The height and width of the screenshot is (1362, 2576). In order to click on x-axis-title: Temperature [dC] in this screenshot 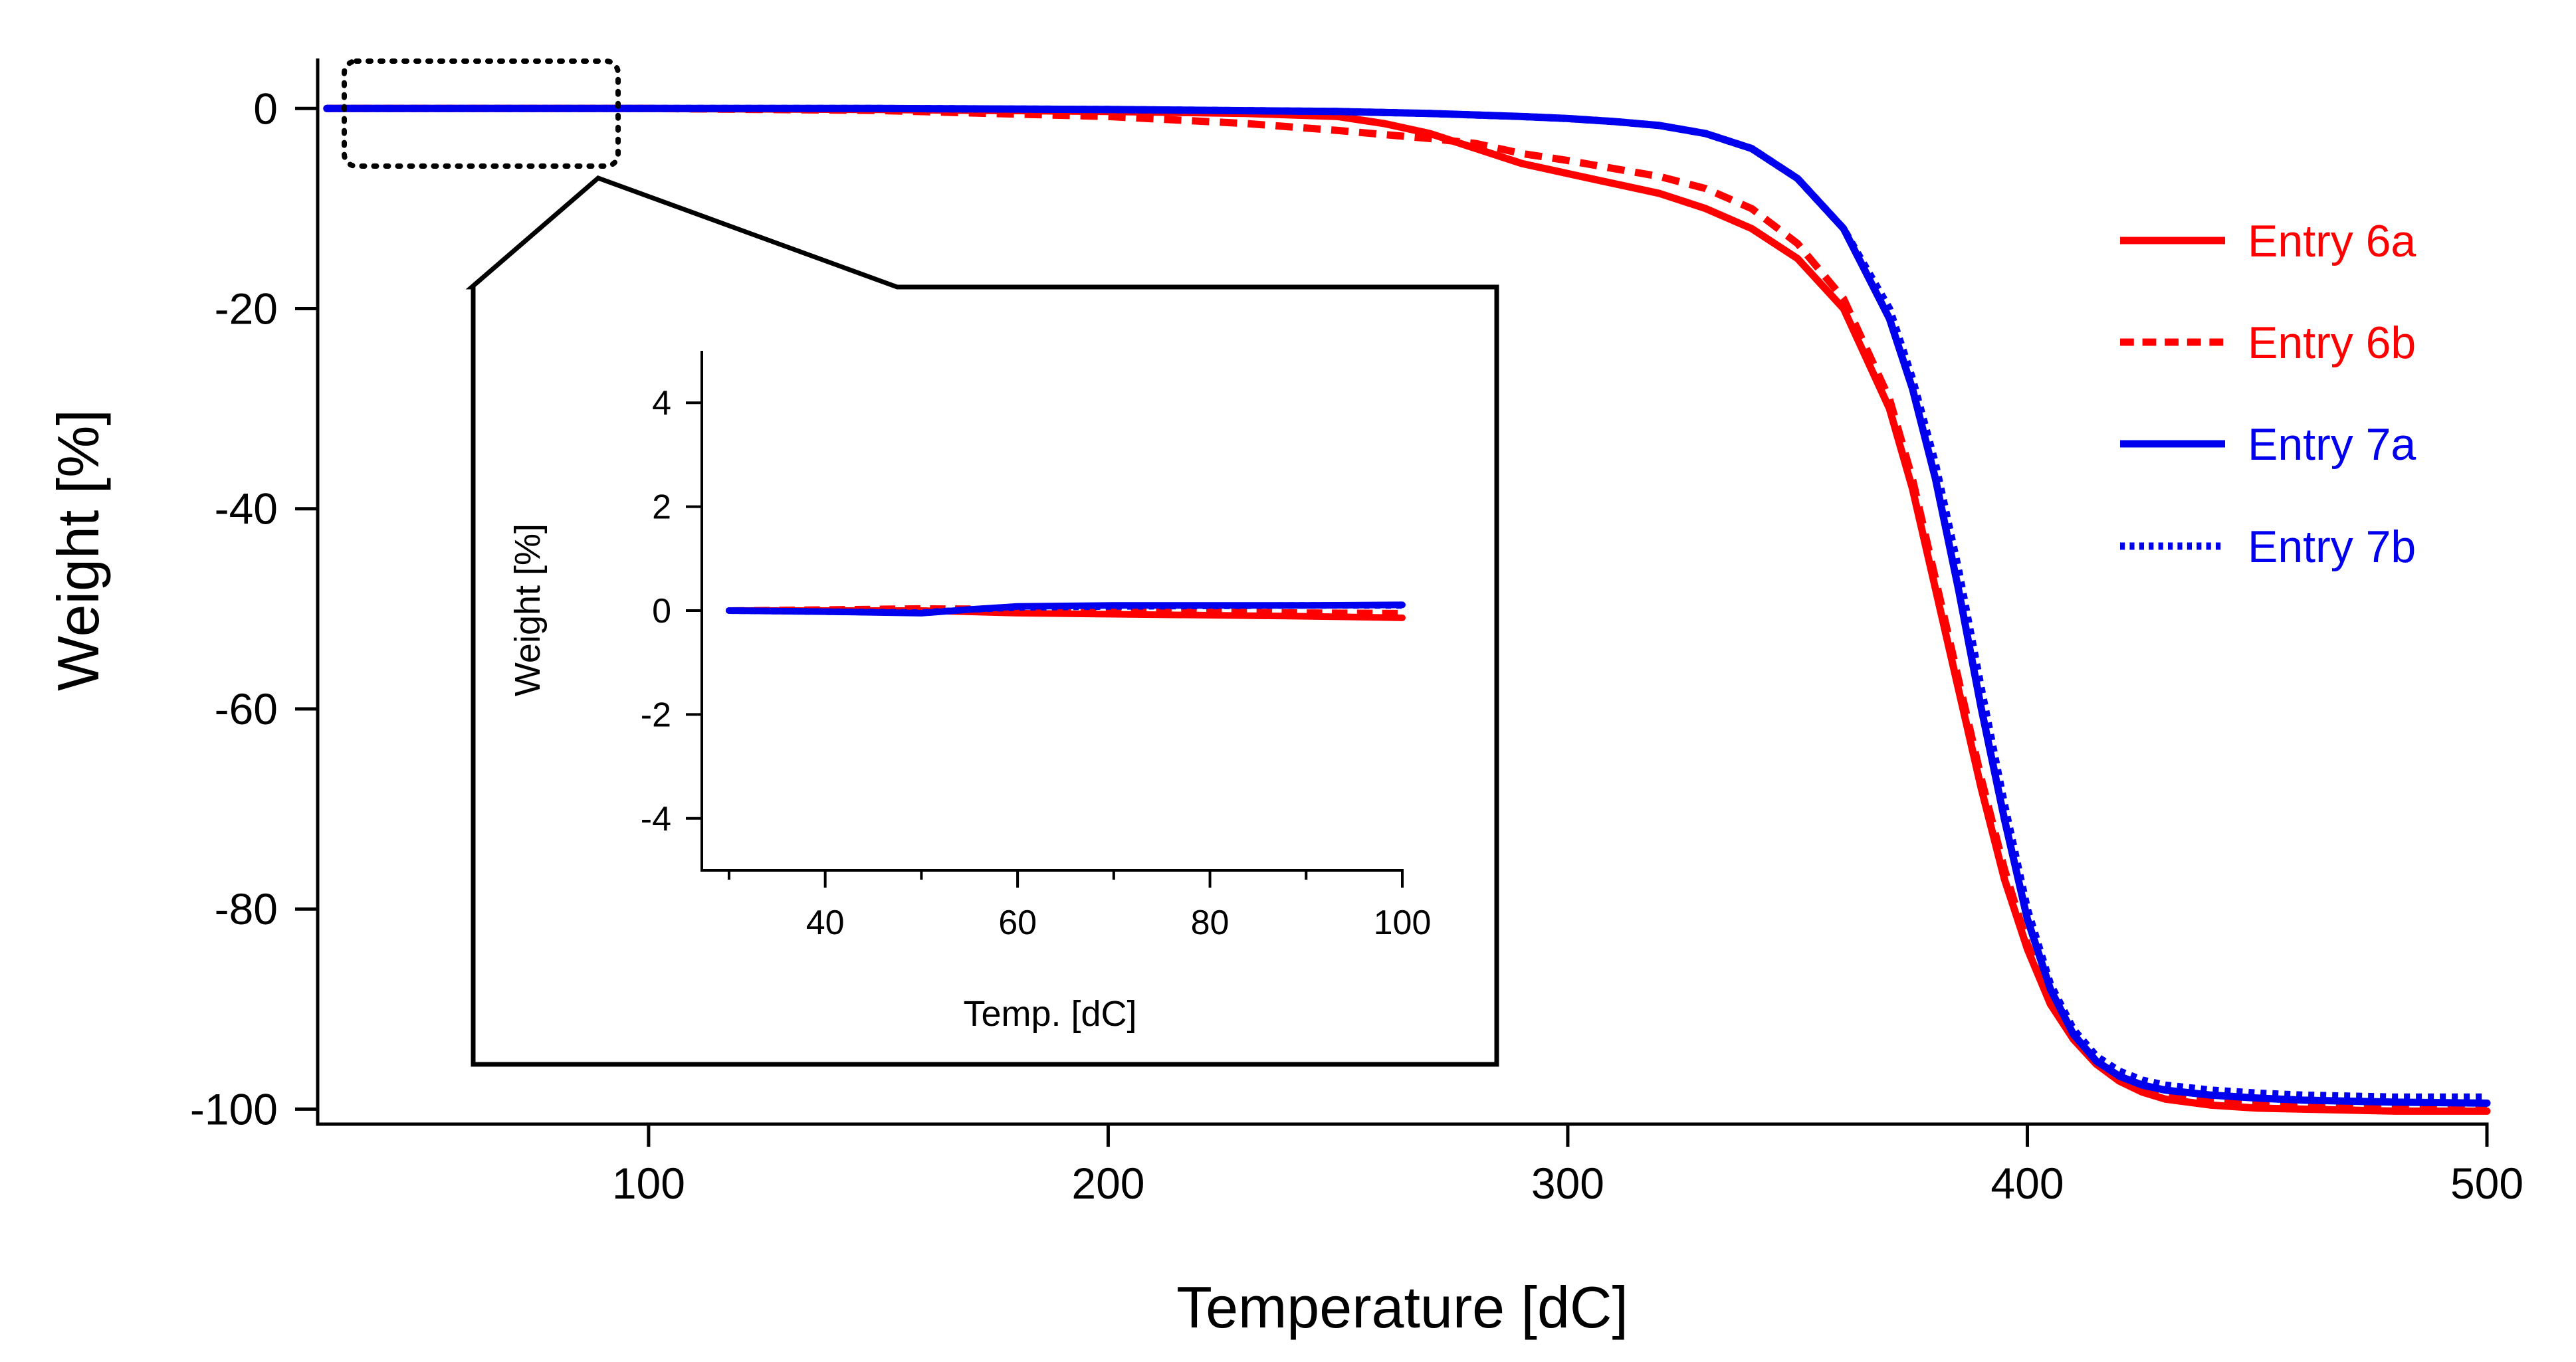, I will do `click(1402, 1307)`.